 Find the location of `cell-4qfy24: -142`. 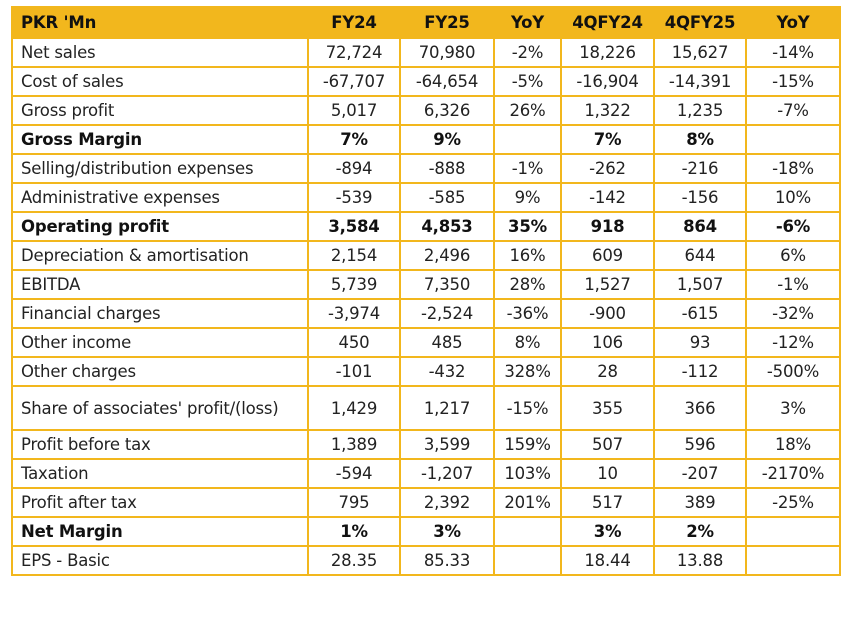

cell-4qfy24: -142 is located at coordinates (607, 197).